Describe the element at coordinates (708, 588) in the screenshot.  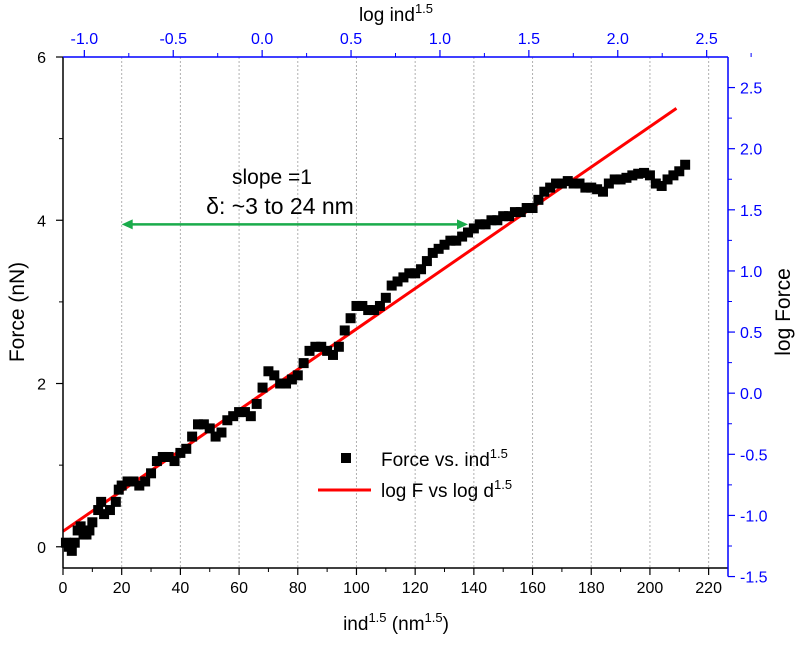
I see `x-tick-label: 220` at that location.